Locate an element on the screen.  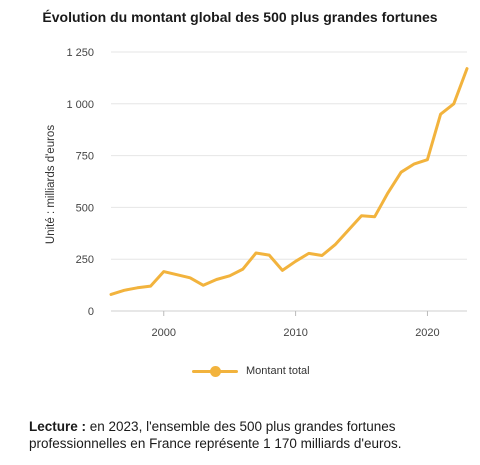
legend-line-marker is located at coordinates (215, 371).